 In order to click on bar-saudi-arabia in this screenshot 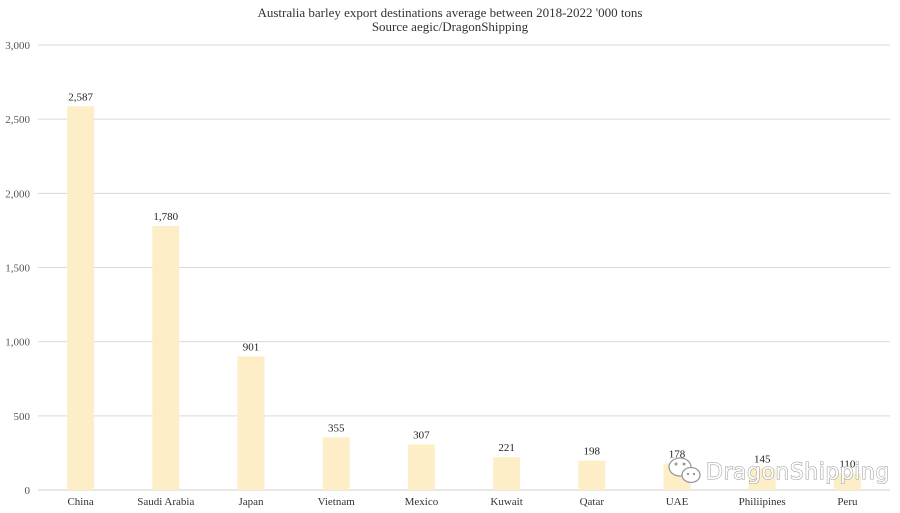, I will do `click(166, 357)`.